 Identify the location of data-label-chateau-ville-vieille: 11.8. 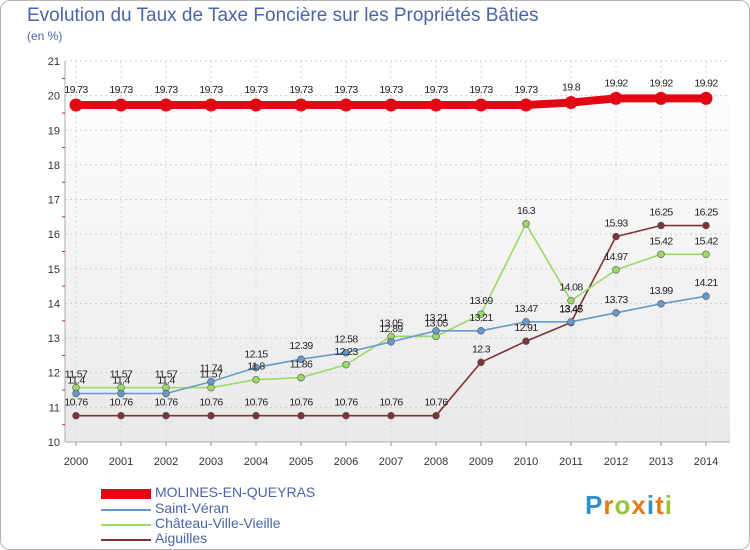
(256, 367).